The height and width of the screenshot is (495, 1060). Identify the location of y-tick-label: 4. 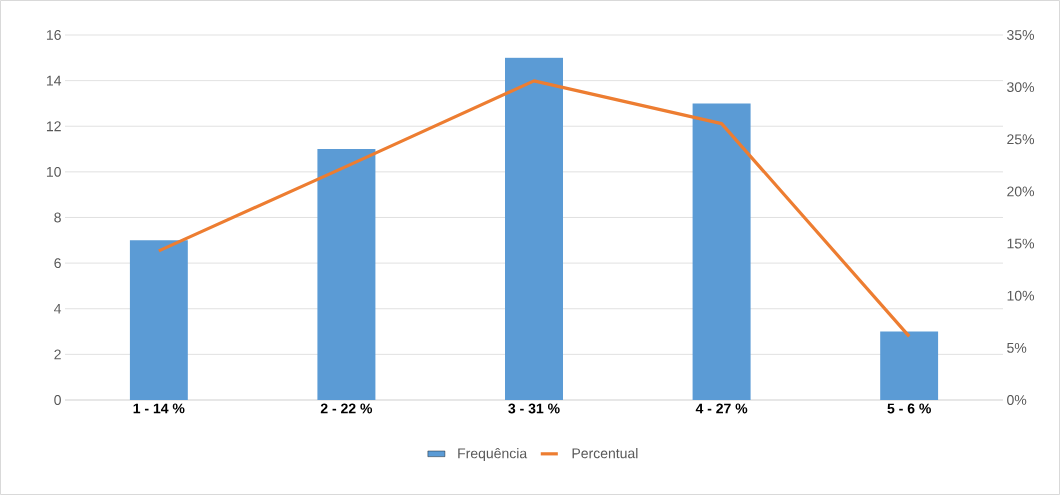
(58, 308).